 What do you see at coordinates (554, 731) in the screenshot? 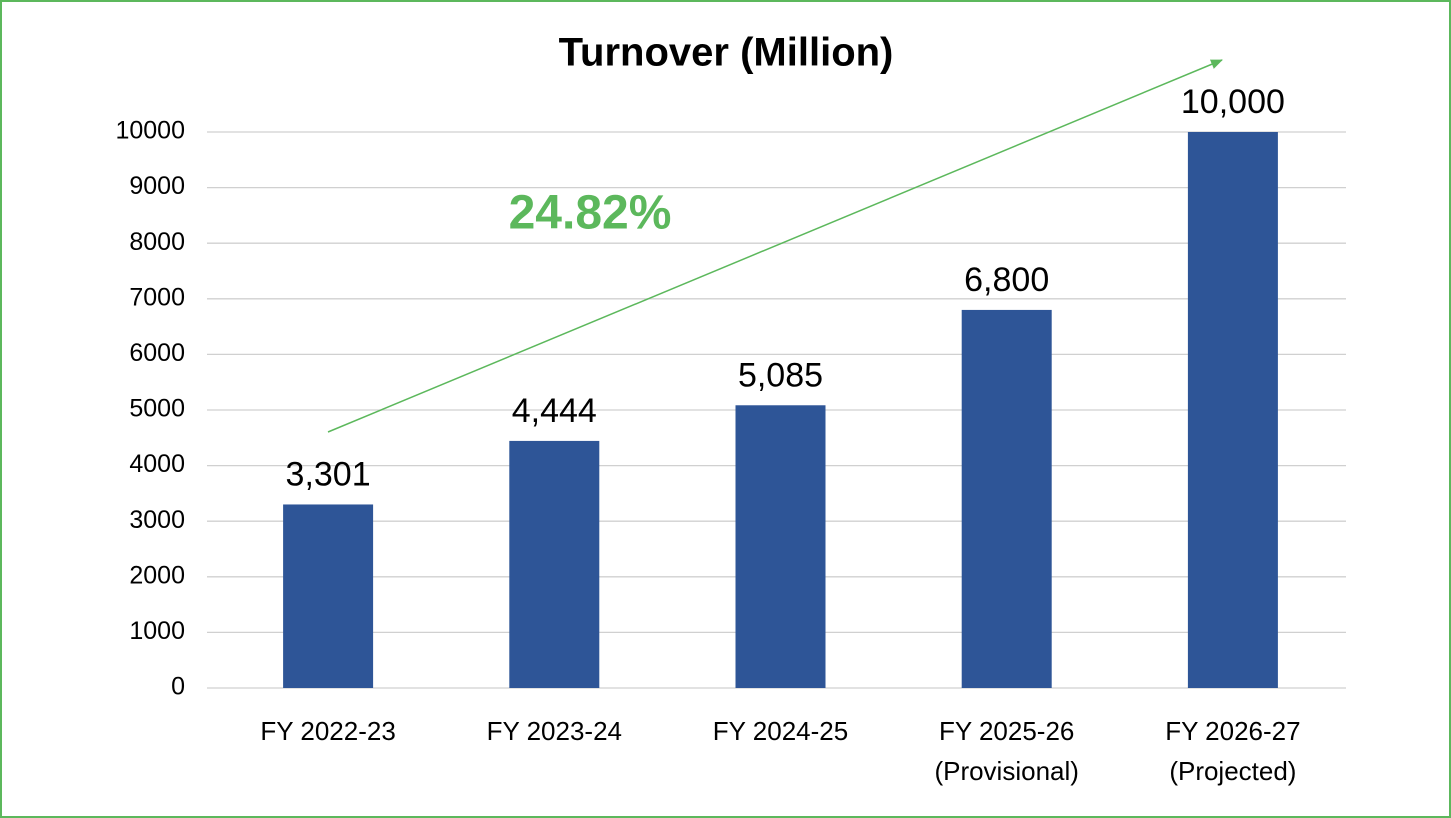
I see `x-tick-label: FY 2023-24` at bounding box center [554, 731].